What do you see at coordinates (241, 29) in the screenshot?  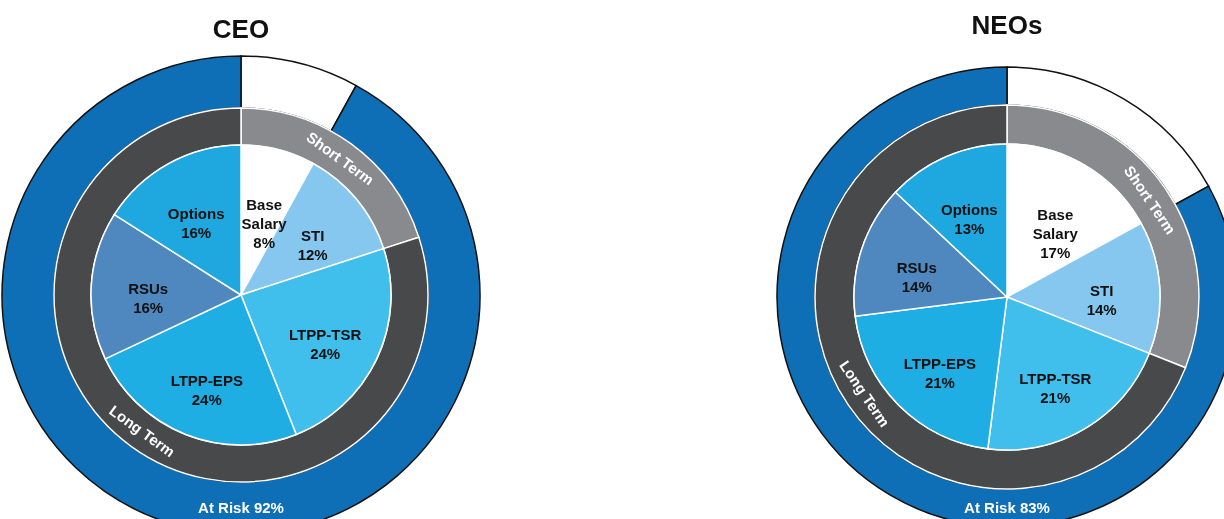 I see `chart-title: CEO` at bounding box center [241, 29].